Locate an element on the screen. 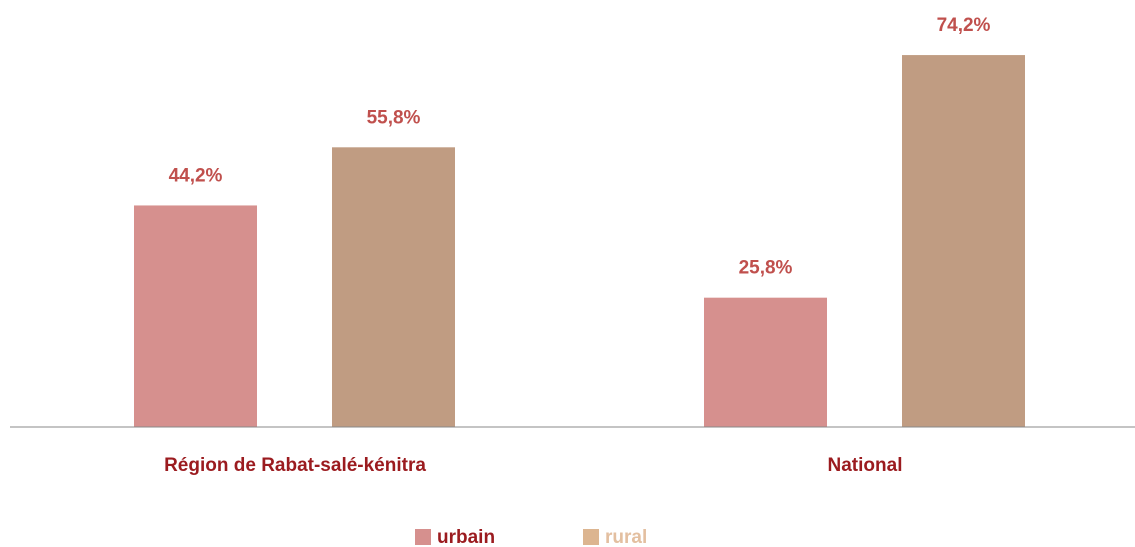 Image resolution: width=1135 pixels, height=547 pixels. x-tick-label: Région de Rabat-salé-kénitra is located at coordinates (295, 465).